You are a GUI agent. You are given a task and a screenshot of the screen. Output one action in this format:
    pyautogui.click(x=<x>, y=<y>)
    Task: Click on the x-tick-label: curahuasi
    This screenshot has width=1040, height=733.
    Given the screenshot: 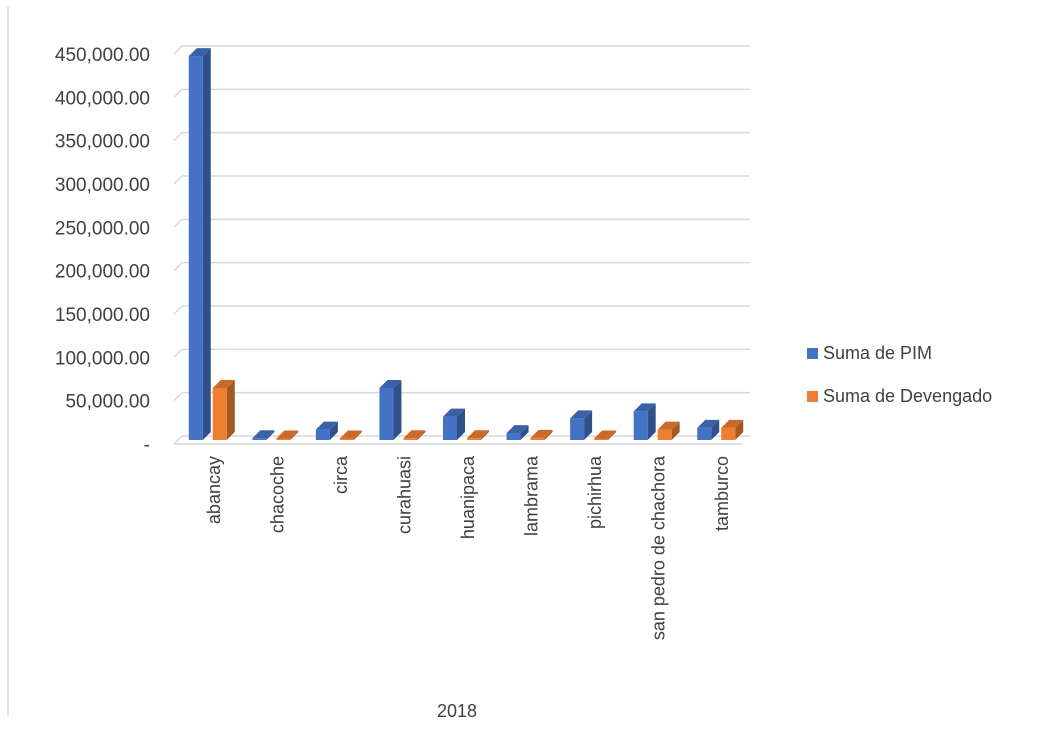 What is the action you would take?
    pyautogui.click(x=404, y=495)
    